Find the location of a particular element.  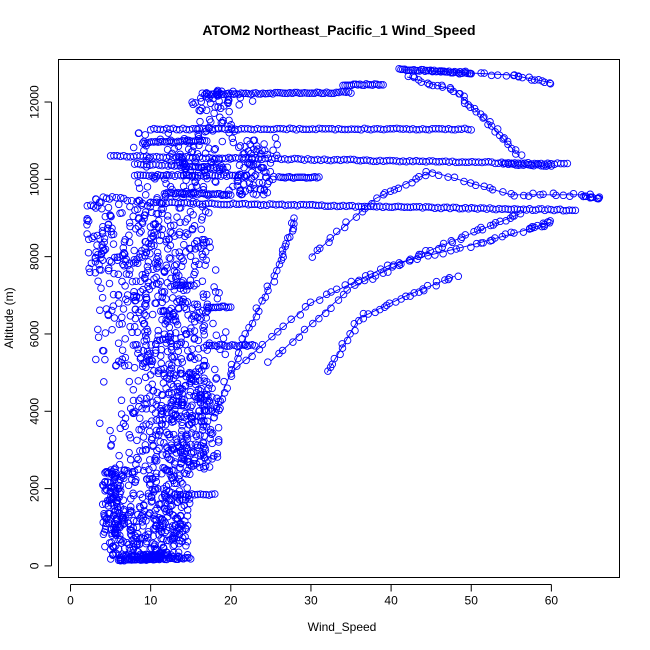

y-tick-label: 2000 is located at coordinates (35, 488).